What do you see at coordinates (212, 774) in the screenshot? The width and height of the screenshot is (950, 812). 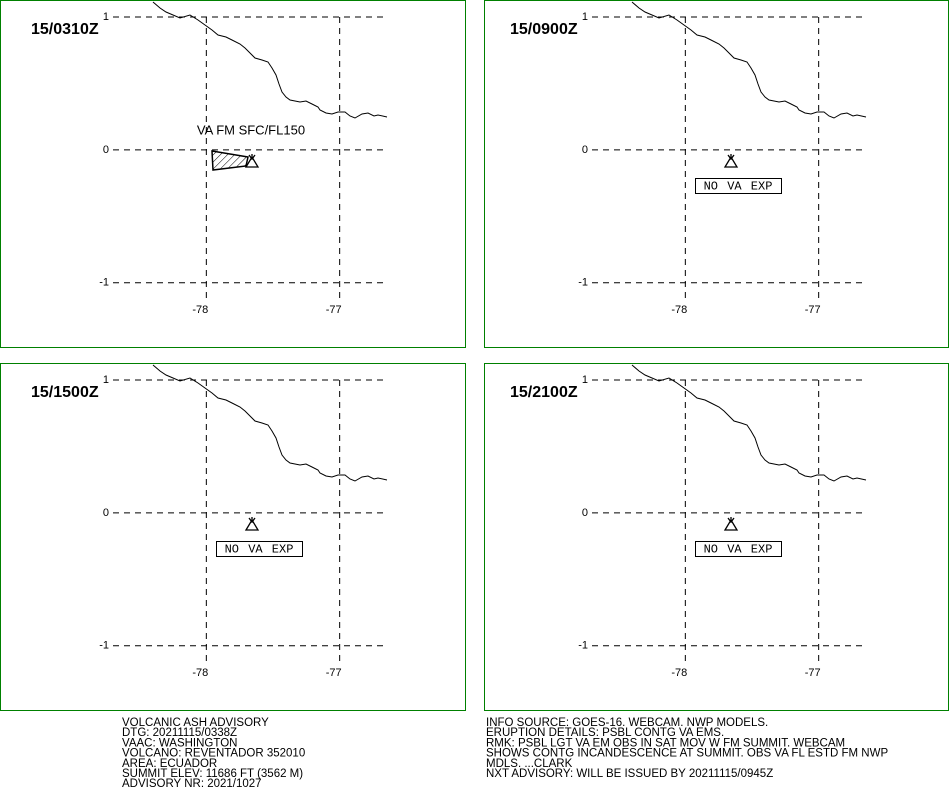 I see `advisory-line: SUMMIT ELEV: 11686 FT (3562 M)` at bounding box center [212, 774].